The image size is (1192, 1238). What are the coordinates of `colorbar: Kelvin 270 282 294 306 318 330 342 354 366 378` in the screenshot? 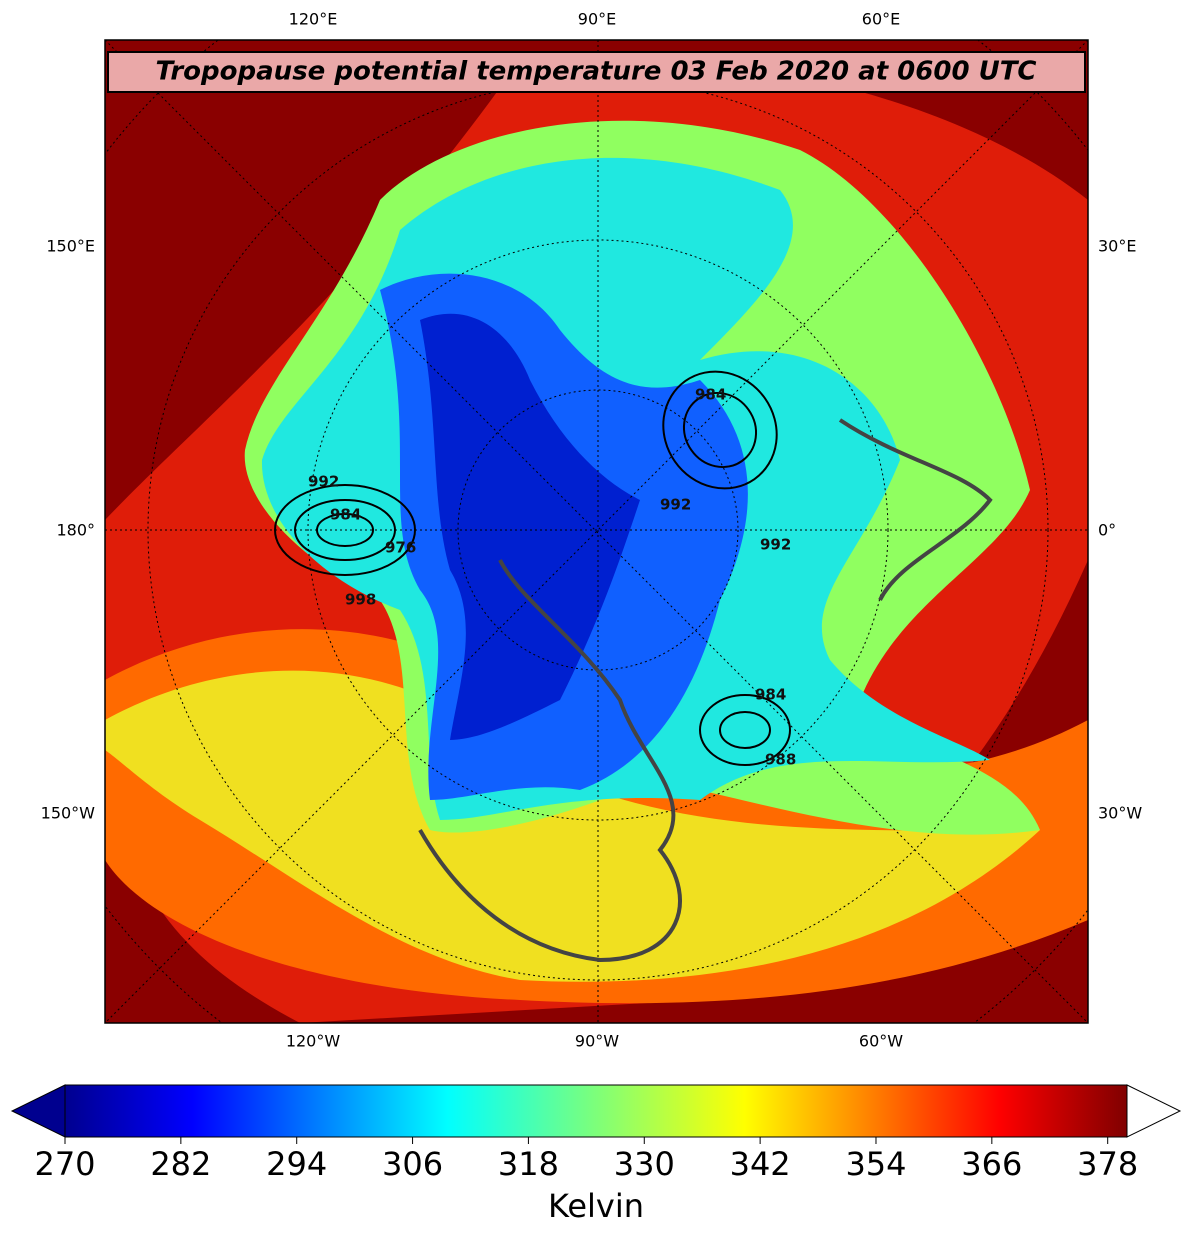 It's located at (596, 1154).